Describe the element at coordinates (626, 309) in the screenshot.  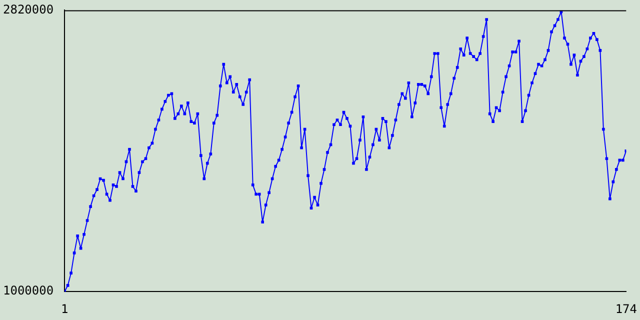
I see `x-tick-label: 174` at that location.